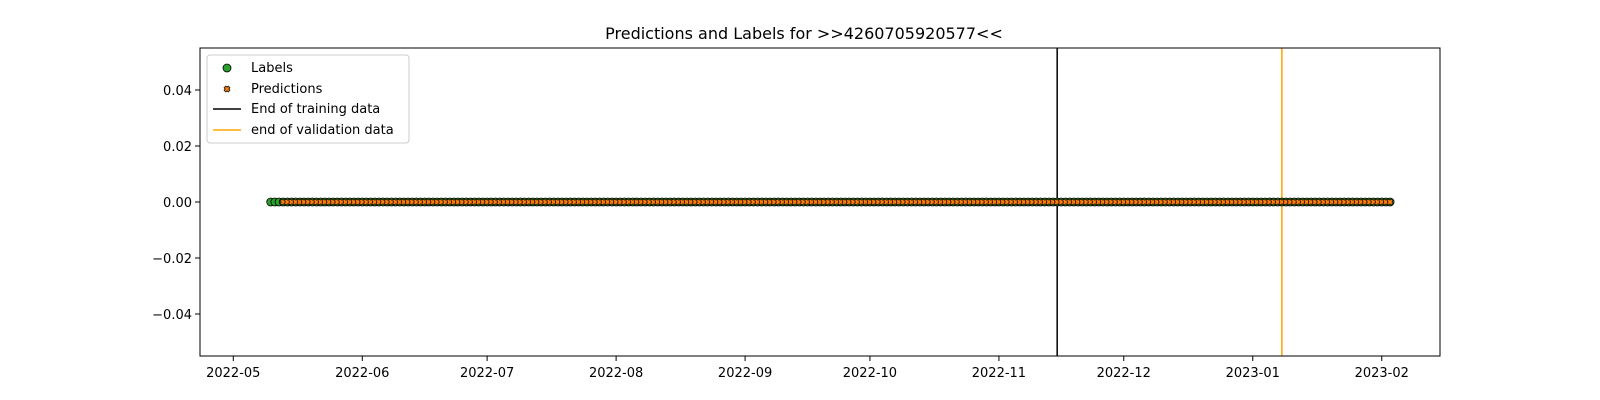 The image size is (1600, 400). I want to click on y-tick-label: 0.00, so click(177, 203).